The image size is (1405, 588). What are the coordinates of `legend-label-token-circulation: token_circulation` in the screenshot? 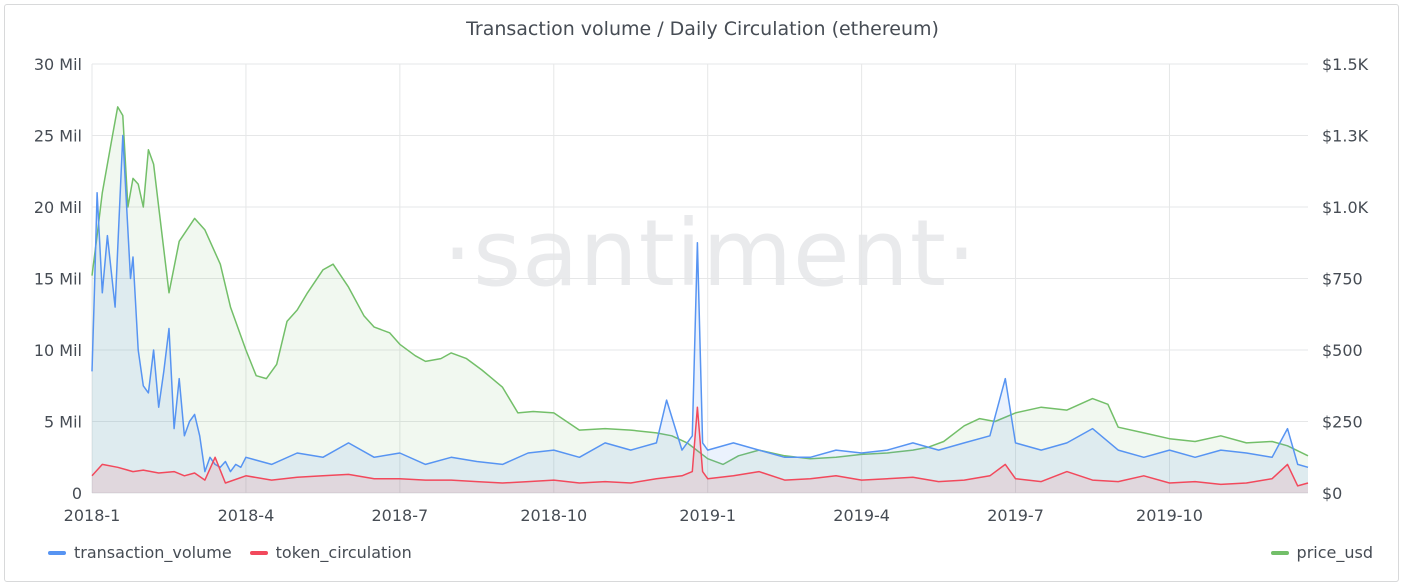 It's located at (343, 552).